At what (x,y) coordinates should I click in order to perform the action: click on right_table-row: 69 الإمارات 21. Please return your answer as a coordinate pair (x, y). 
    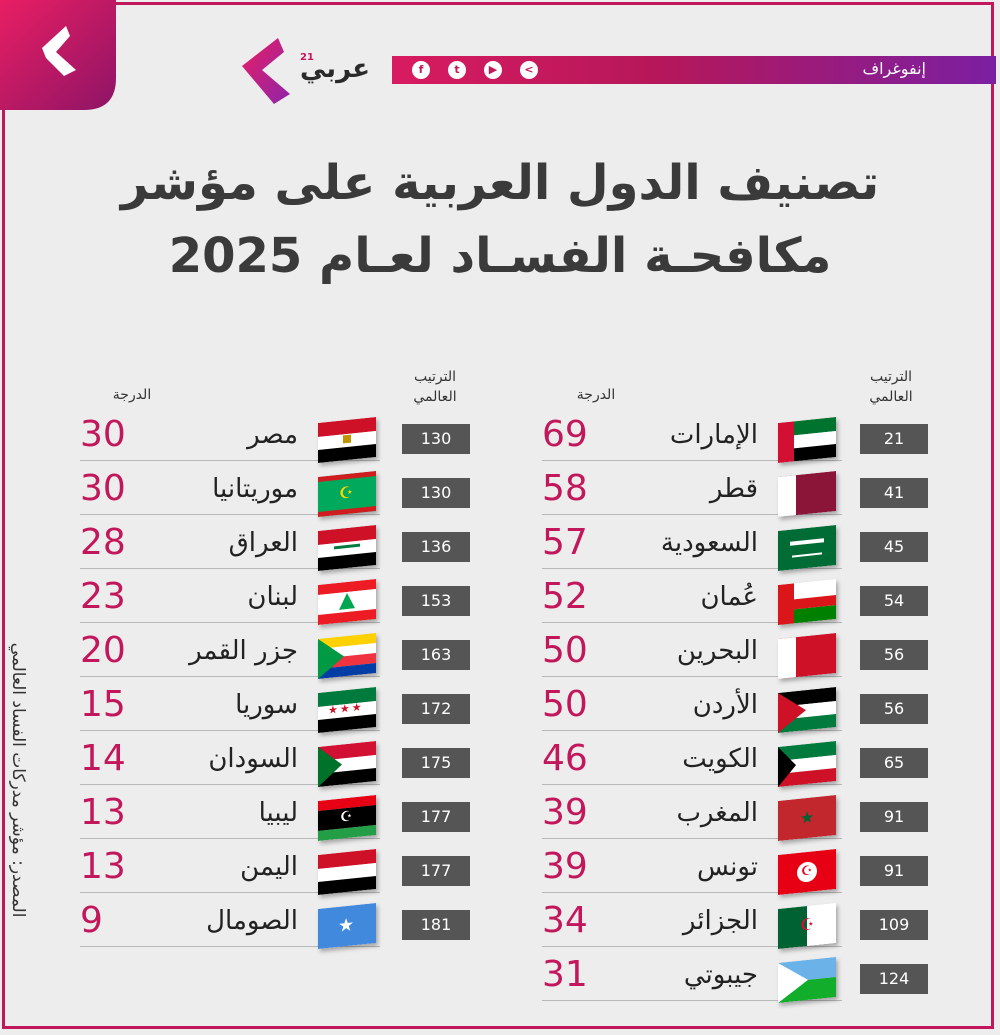
    Looking at the image, I should click on (500, 439).